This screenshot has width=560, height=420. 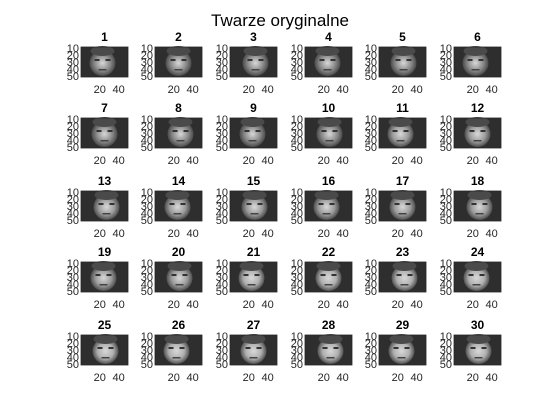 What do you see at coordinates (280, 20) in the screenshot?
I see `figure-title: Twarze oryginalne` at bounding box center [280, 20].